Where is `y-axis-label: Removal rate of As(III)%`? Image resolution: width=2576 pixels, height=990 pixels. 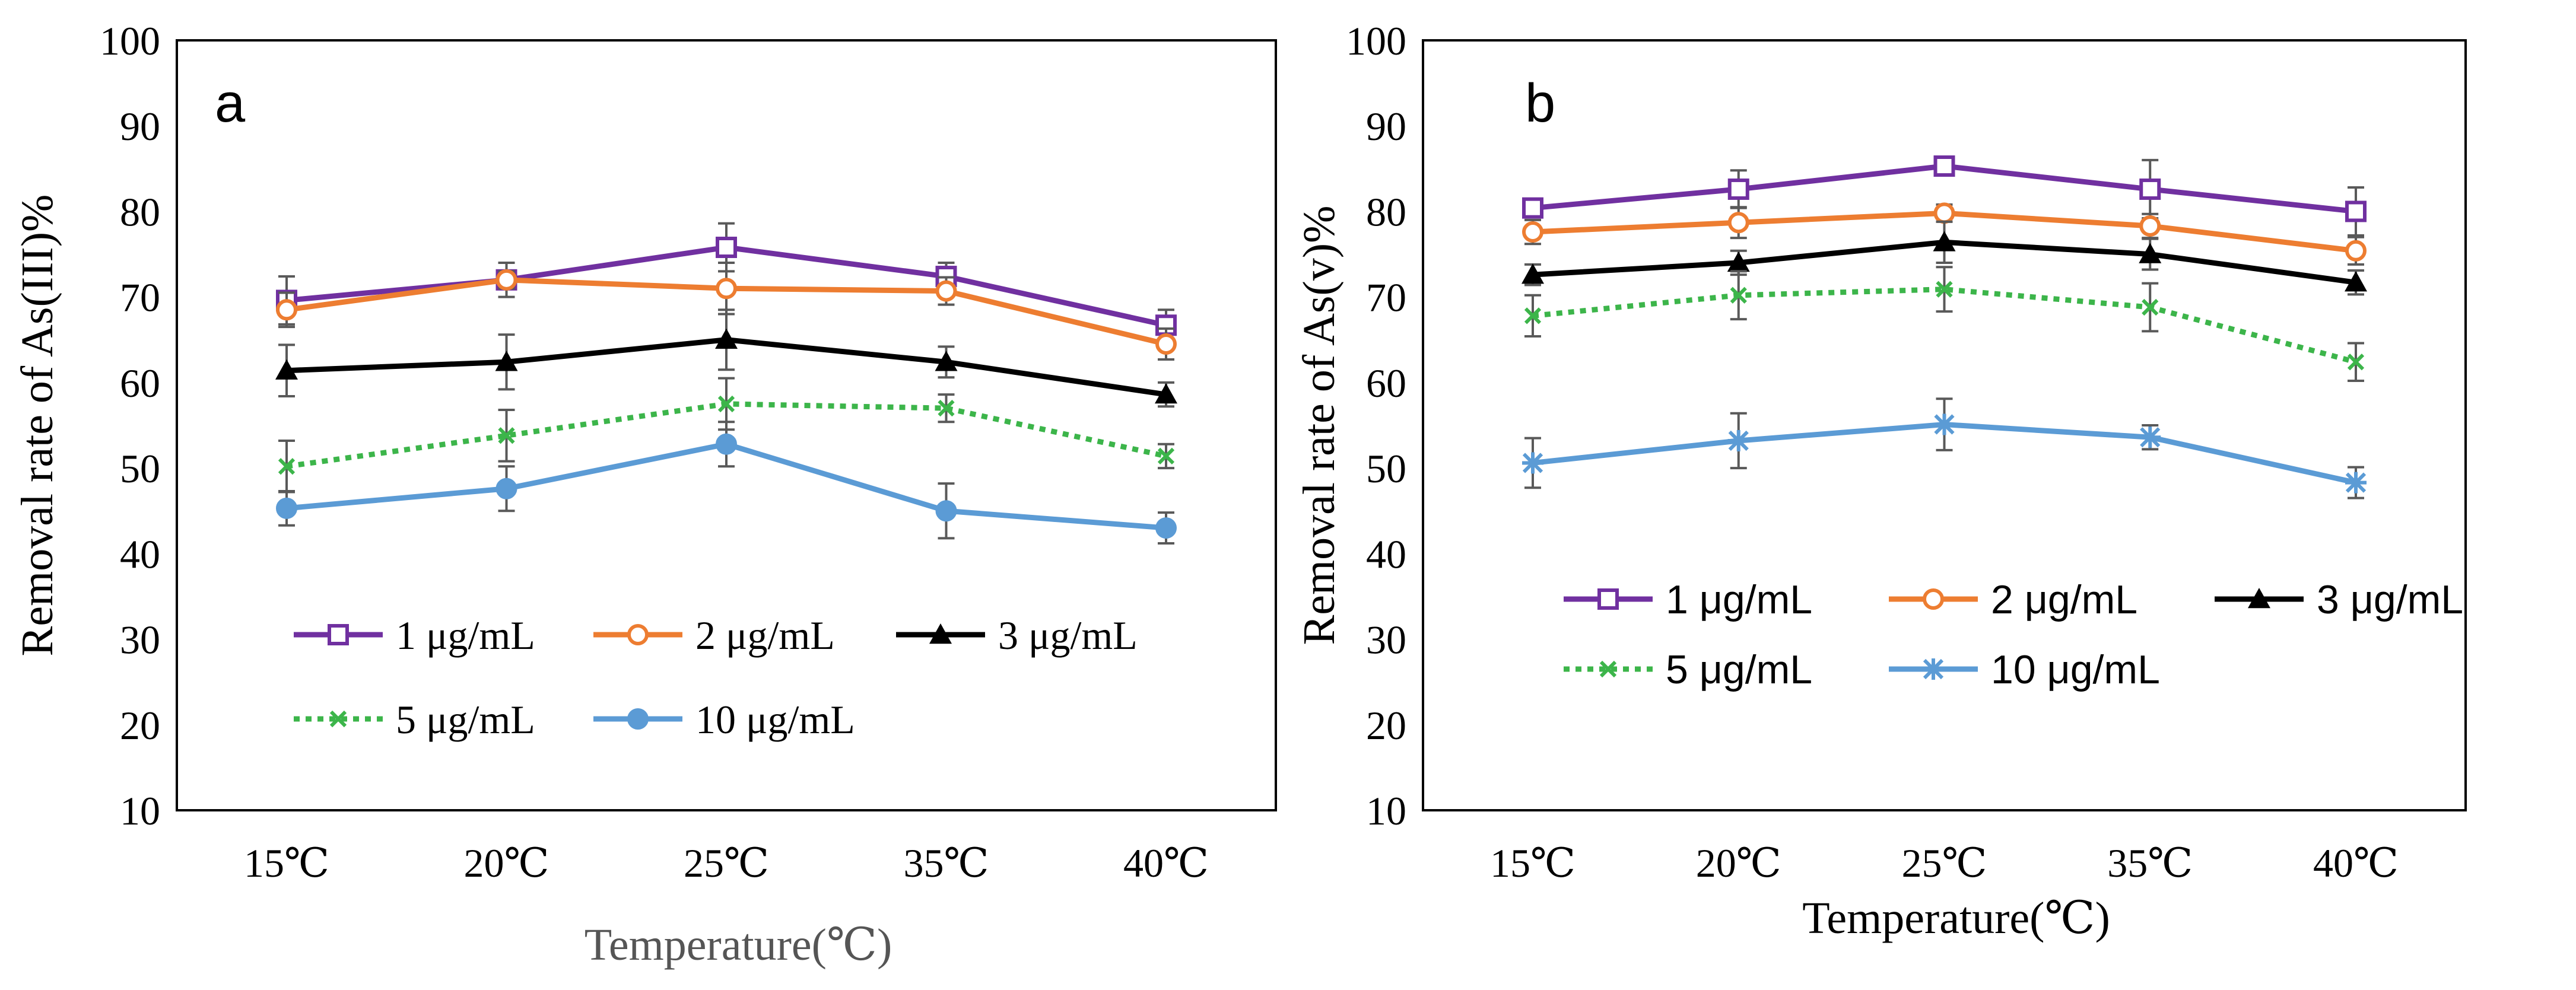 y-axis-label: Removal rate of As(III)% is located at coordinates (37, 426).